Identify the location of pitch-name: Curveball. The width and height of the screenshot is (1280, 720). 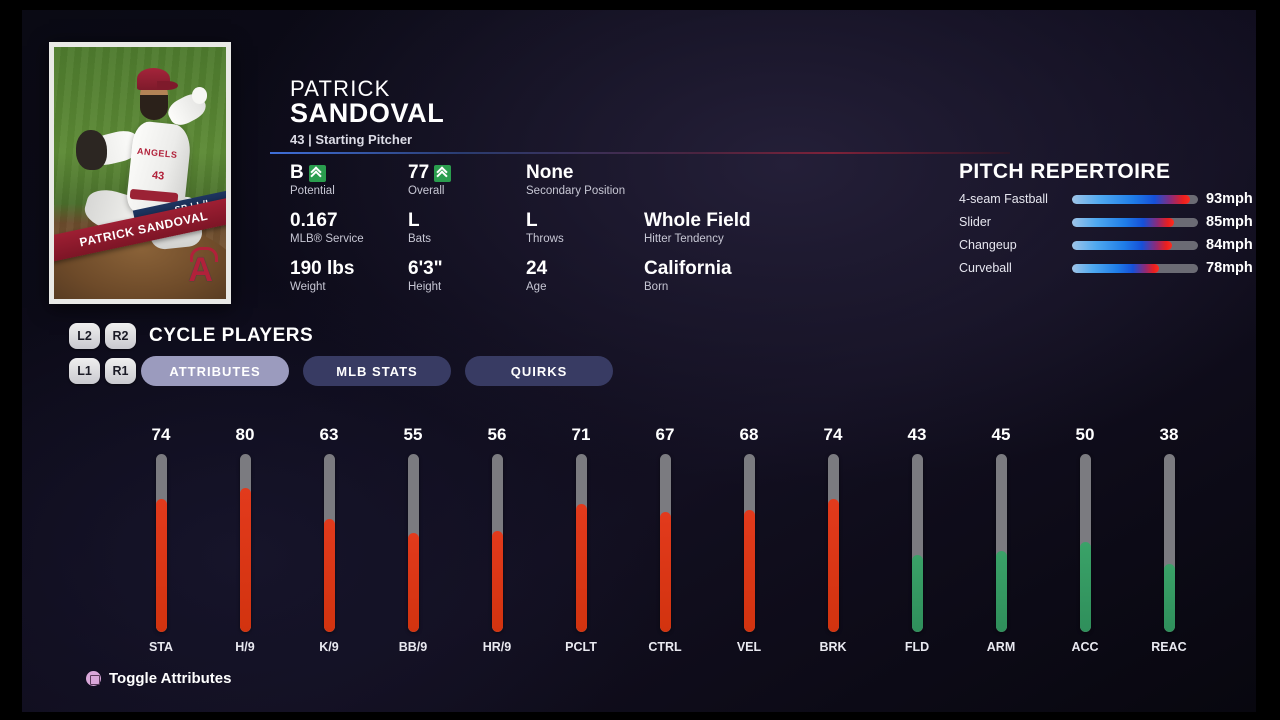
(985, 268).